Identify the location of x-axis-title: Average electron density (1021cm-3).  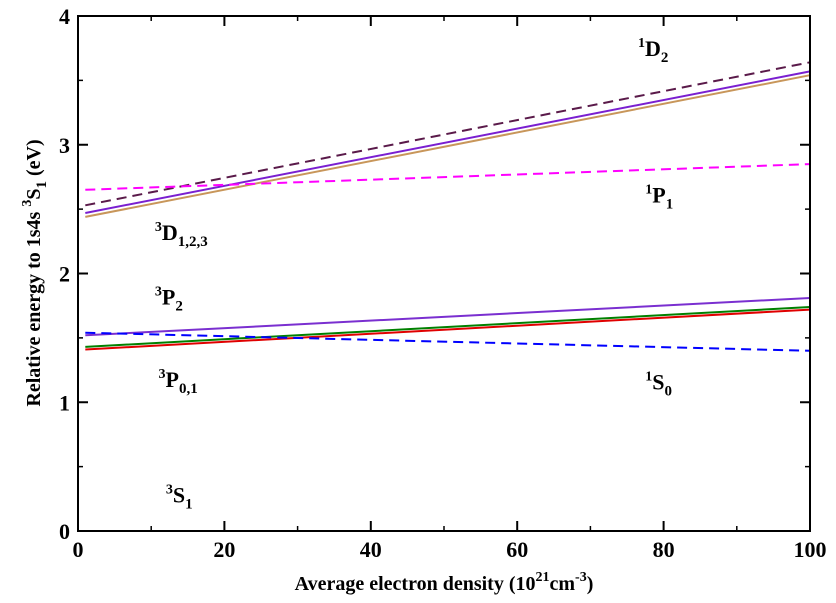
(444, 582).